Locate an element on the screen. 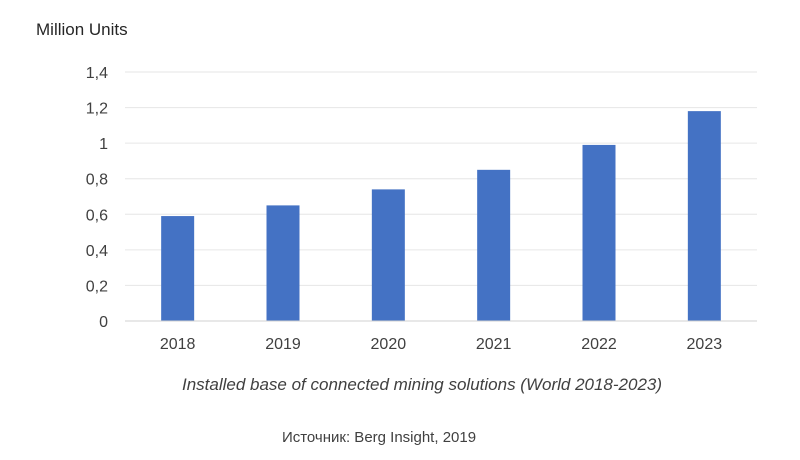  bar-2021 is located at coordinates (494, 245).